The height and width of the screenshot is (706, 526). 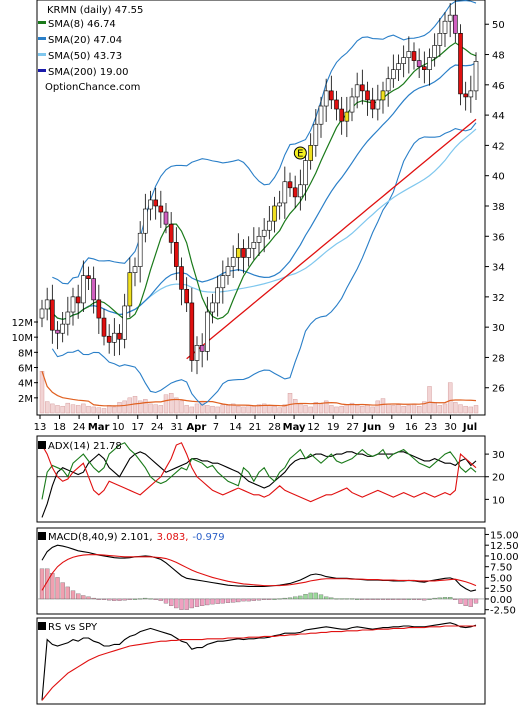 What do you see at coordinates (235, 427) in the screenshot?
I see `x-tick-label: 14` at bounding box center [235, 427].